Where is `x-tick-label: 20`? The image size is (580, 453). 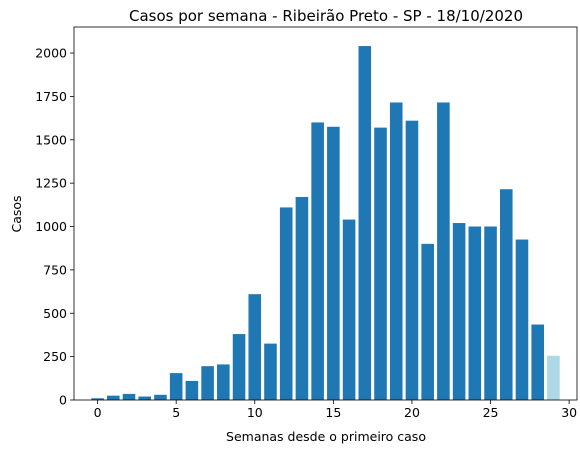
x-tick-label: 20 is located at coordinates (412, 412).